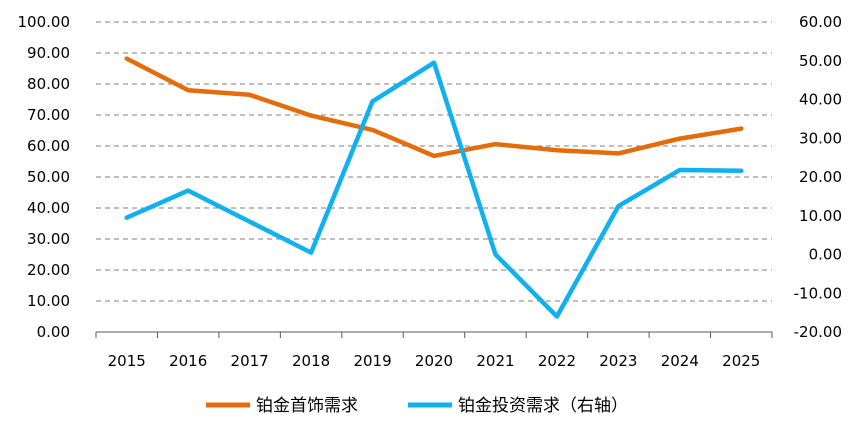 This screenshot has height=436, width=865. What do you see at coordinates (741, 361) in the screenshot?
I see `x-axis-tick-label: 2025` at bounding box center [741, 361].